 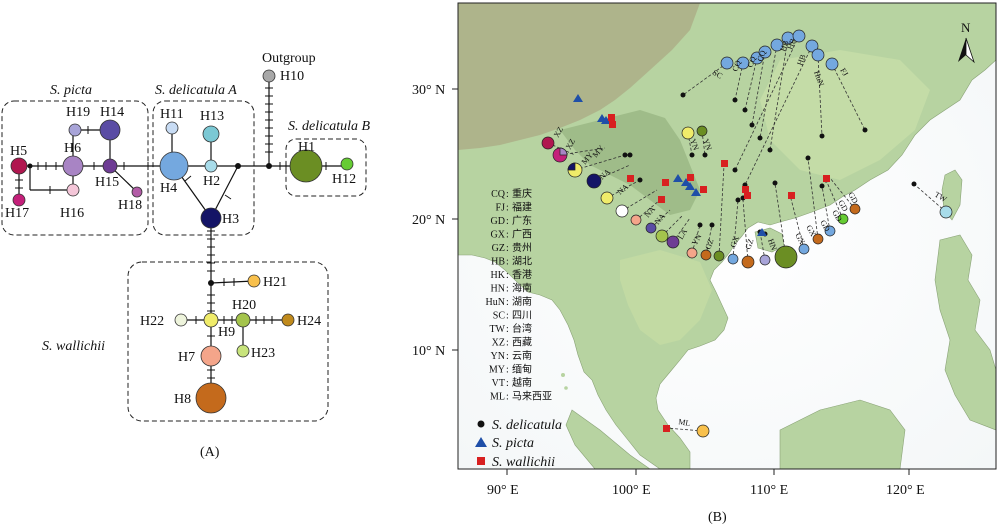 I want to click on legend-delicatula: S. delicatula, so click(x=527, y=425).